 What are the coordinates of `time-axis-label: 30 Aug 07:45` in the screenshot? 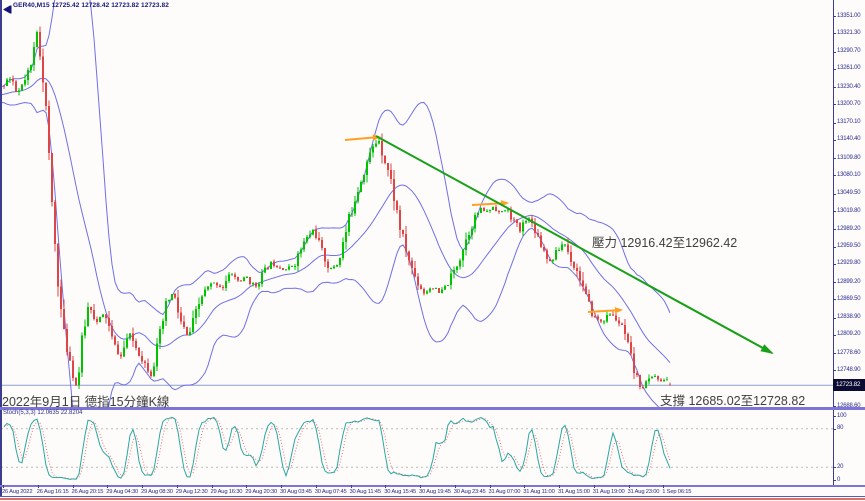 It's located at (330, 492).